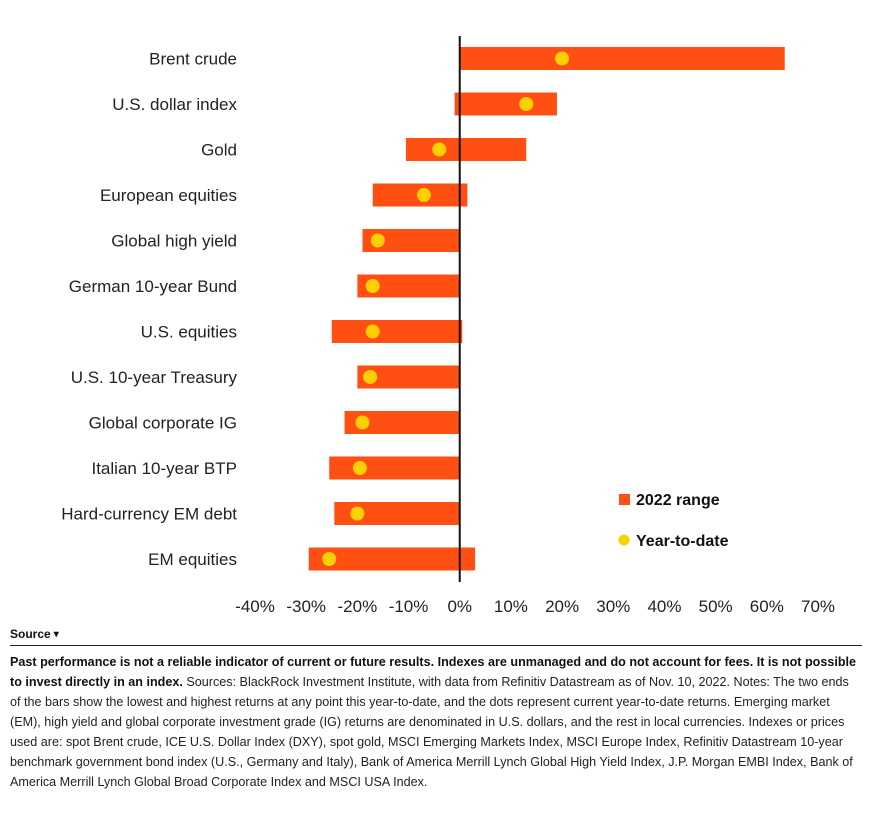 Image resolution: width=892 pixels, height=824 pixels. I want to click on category-label: U.S. dollar index, so click(174, 104).